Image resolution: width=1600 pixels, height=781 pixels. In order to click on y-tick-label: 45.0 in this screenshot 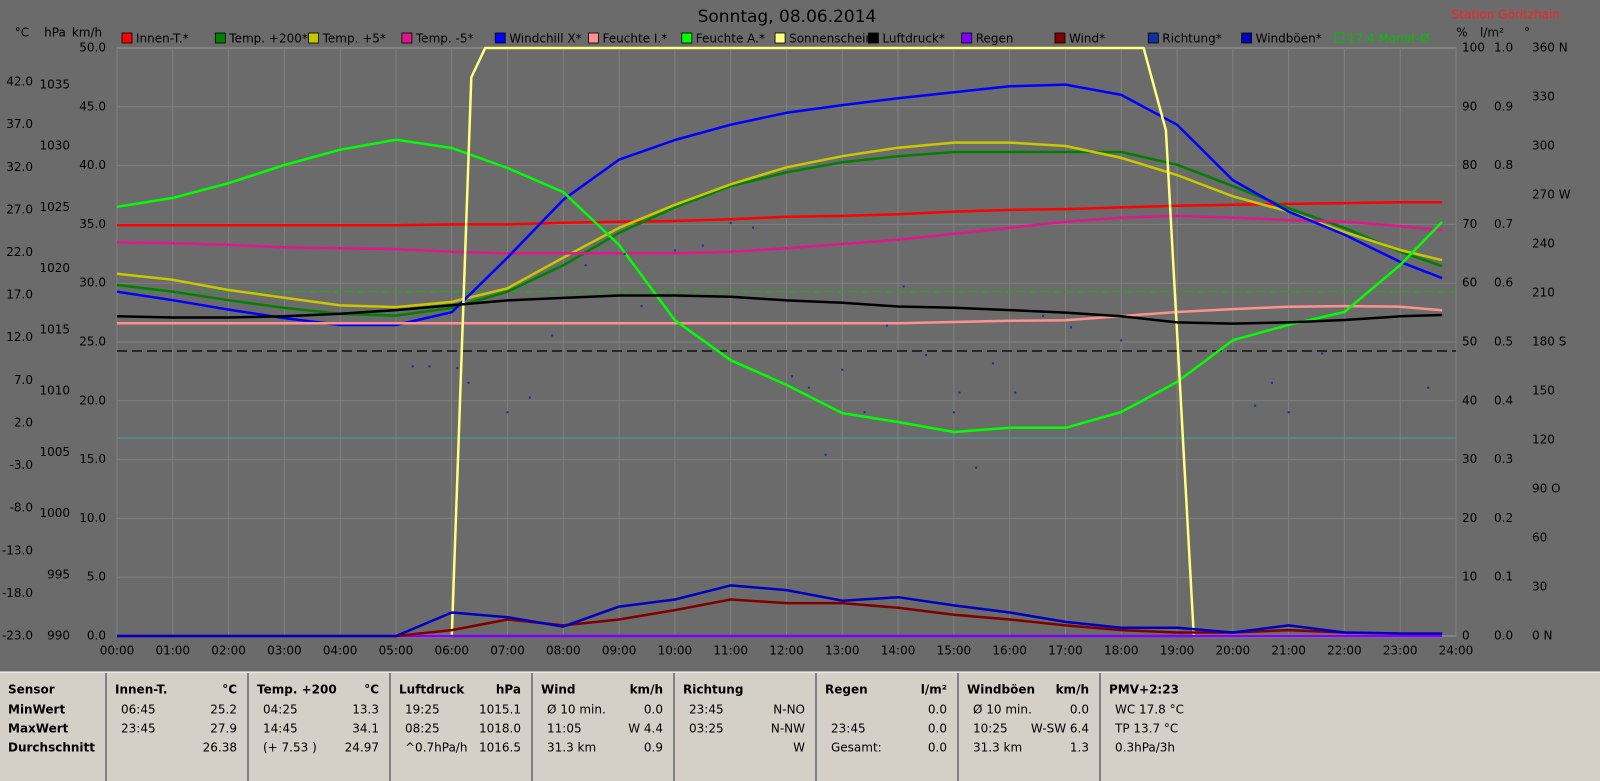, I will do `click(92, 106)`.